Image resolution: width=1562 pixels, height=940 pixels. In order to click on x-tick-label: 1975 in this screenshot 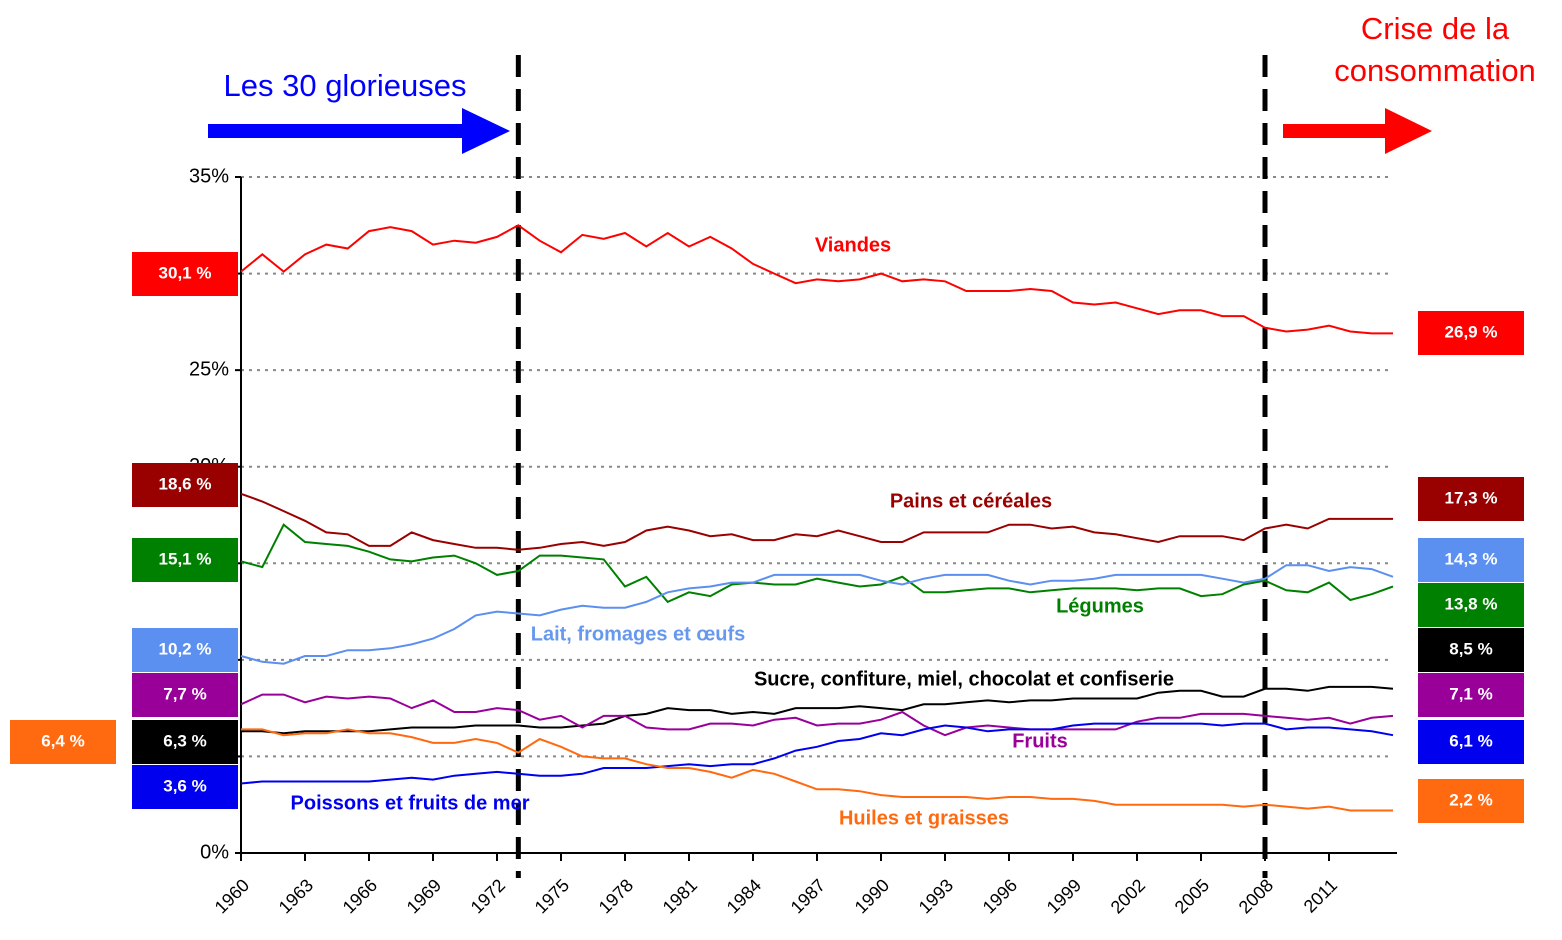, I will do `click(552, 896)`.